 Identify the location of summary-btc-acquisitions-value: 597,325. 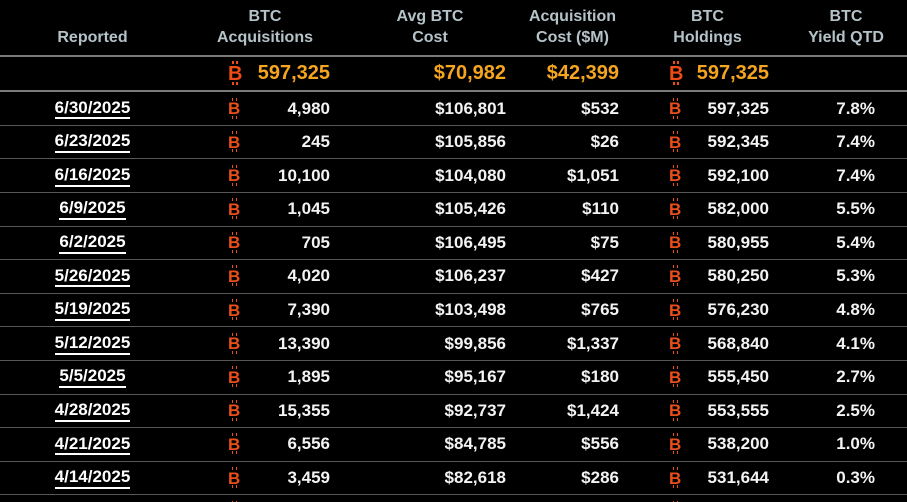
(293, 73).